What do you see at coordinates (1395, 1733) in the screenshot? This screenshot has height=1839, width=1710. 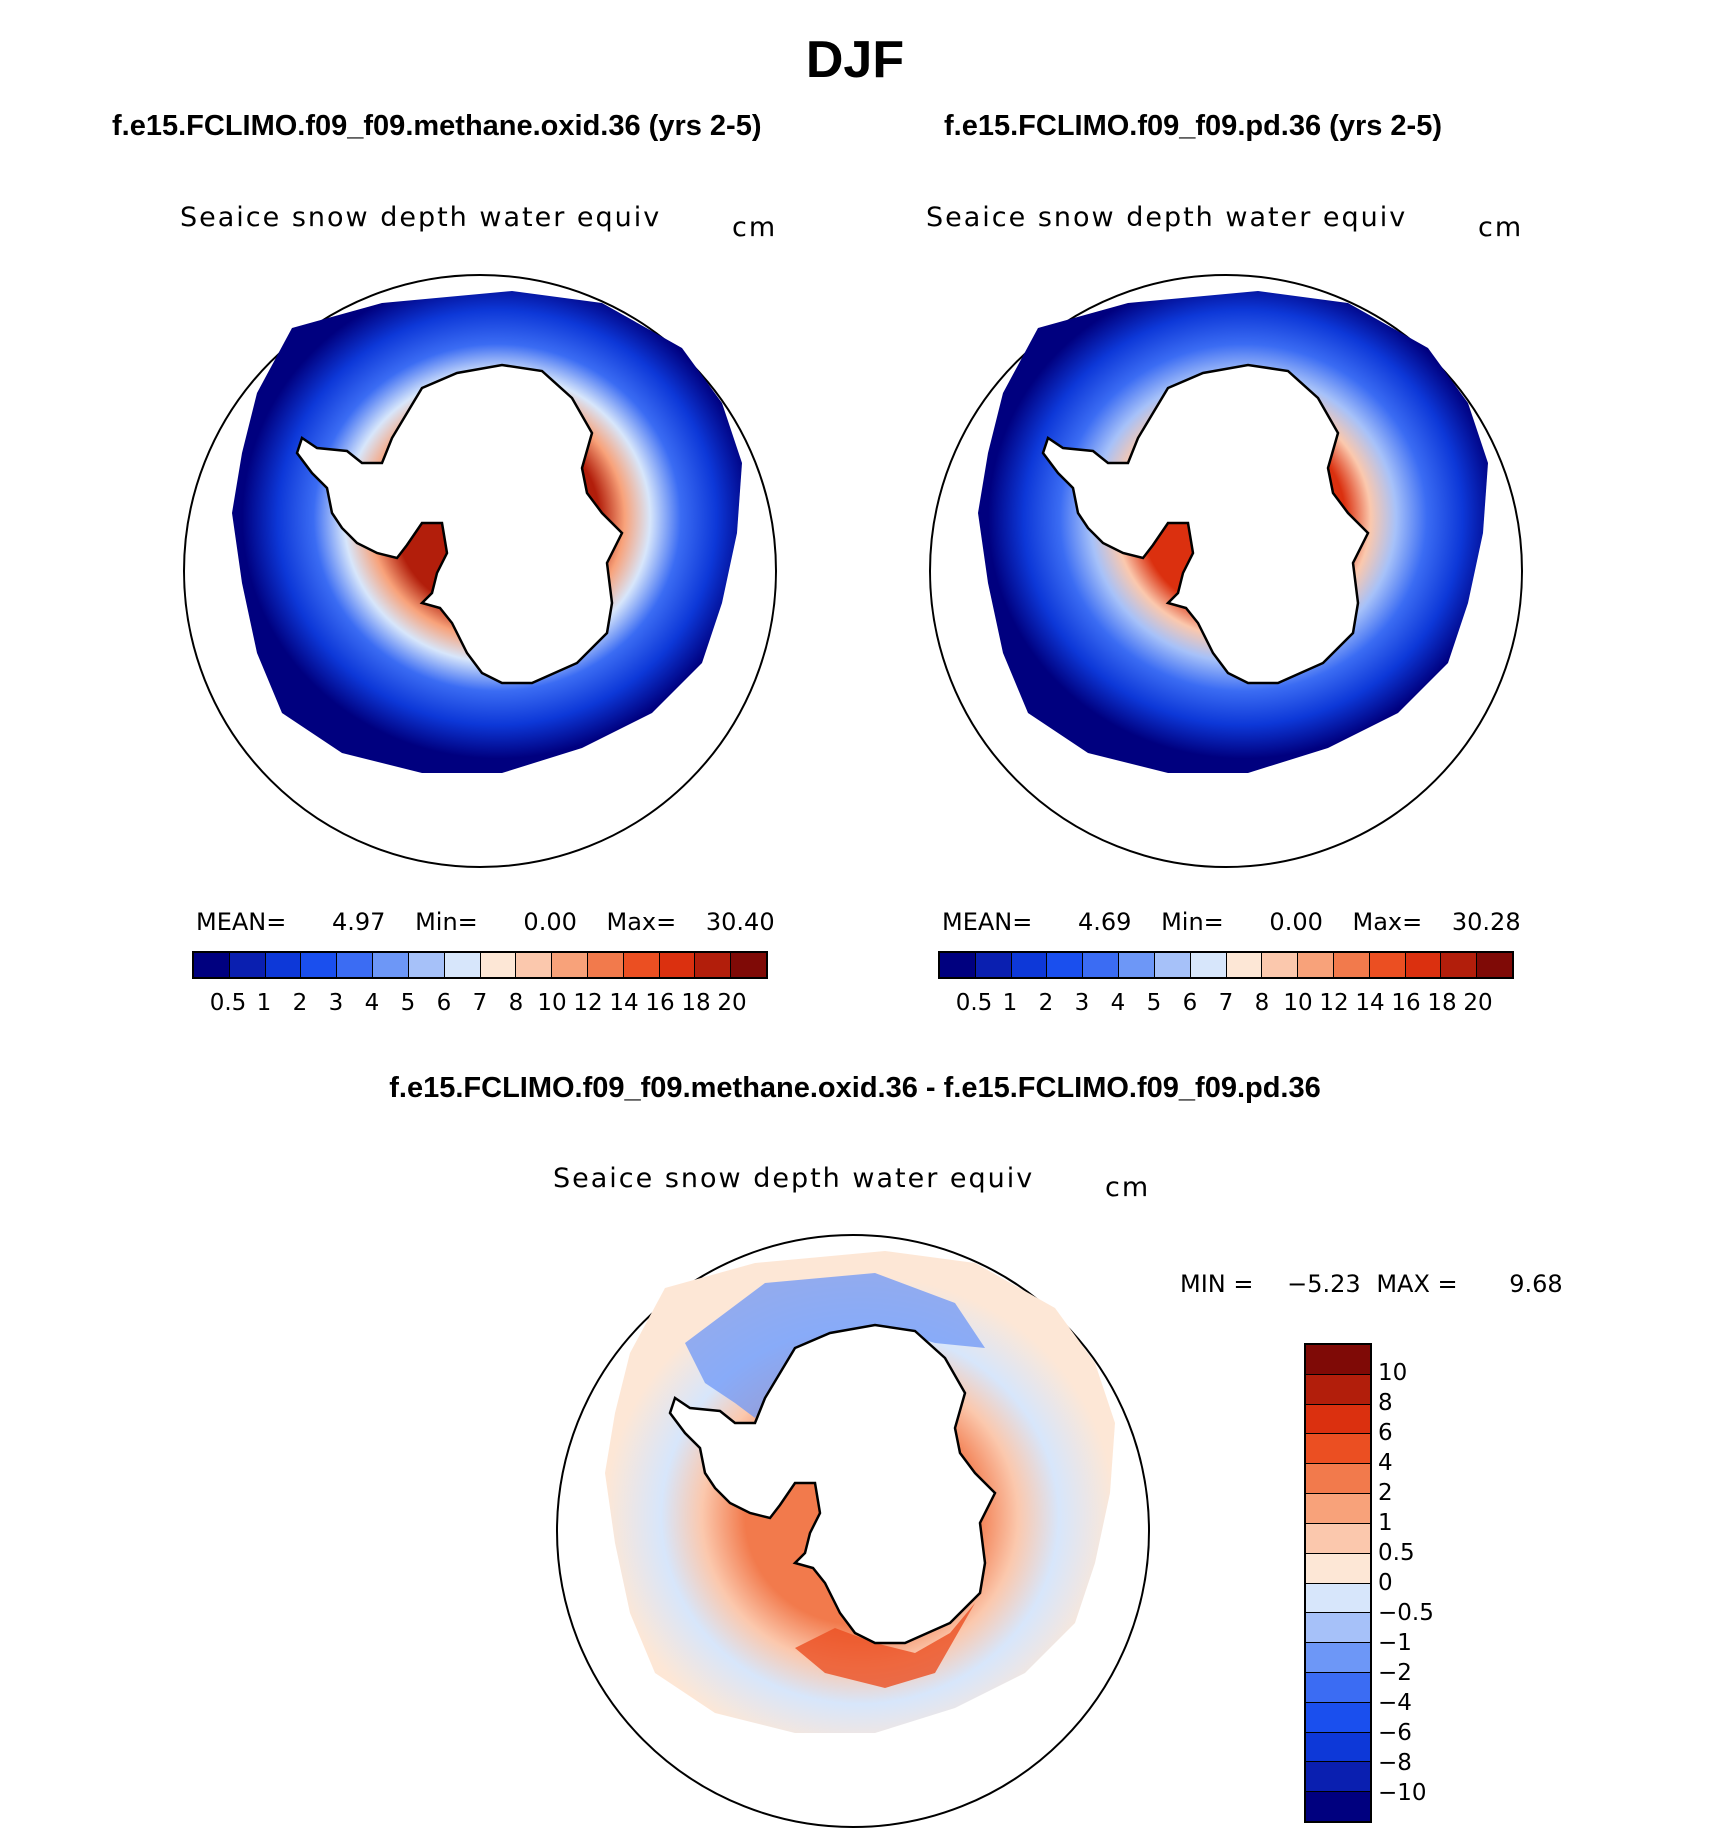 I see `colorbar-tick-label: −6` at bounding box center [1395, 1733].